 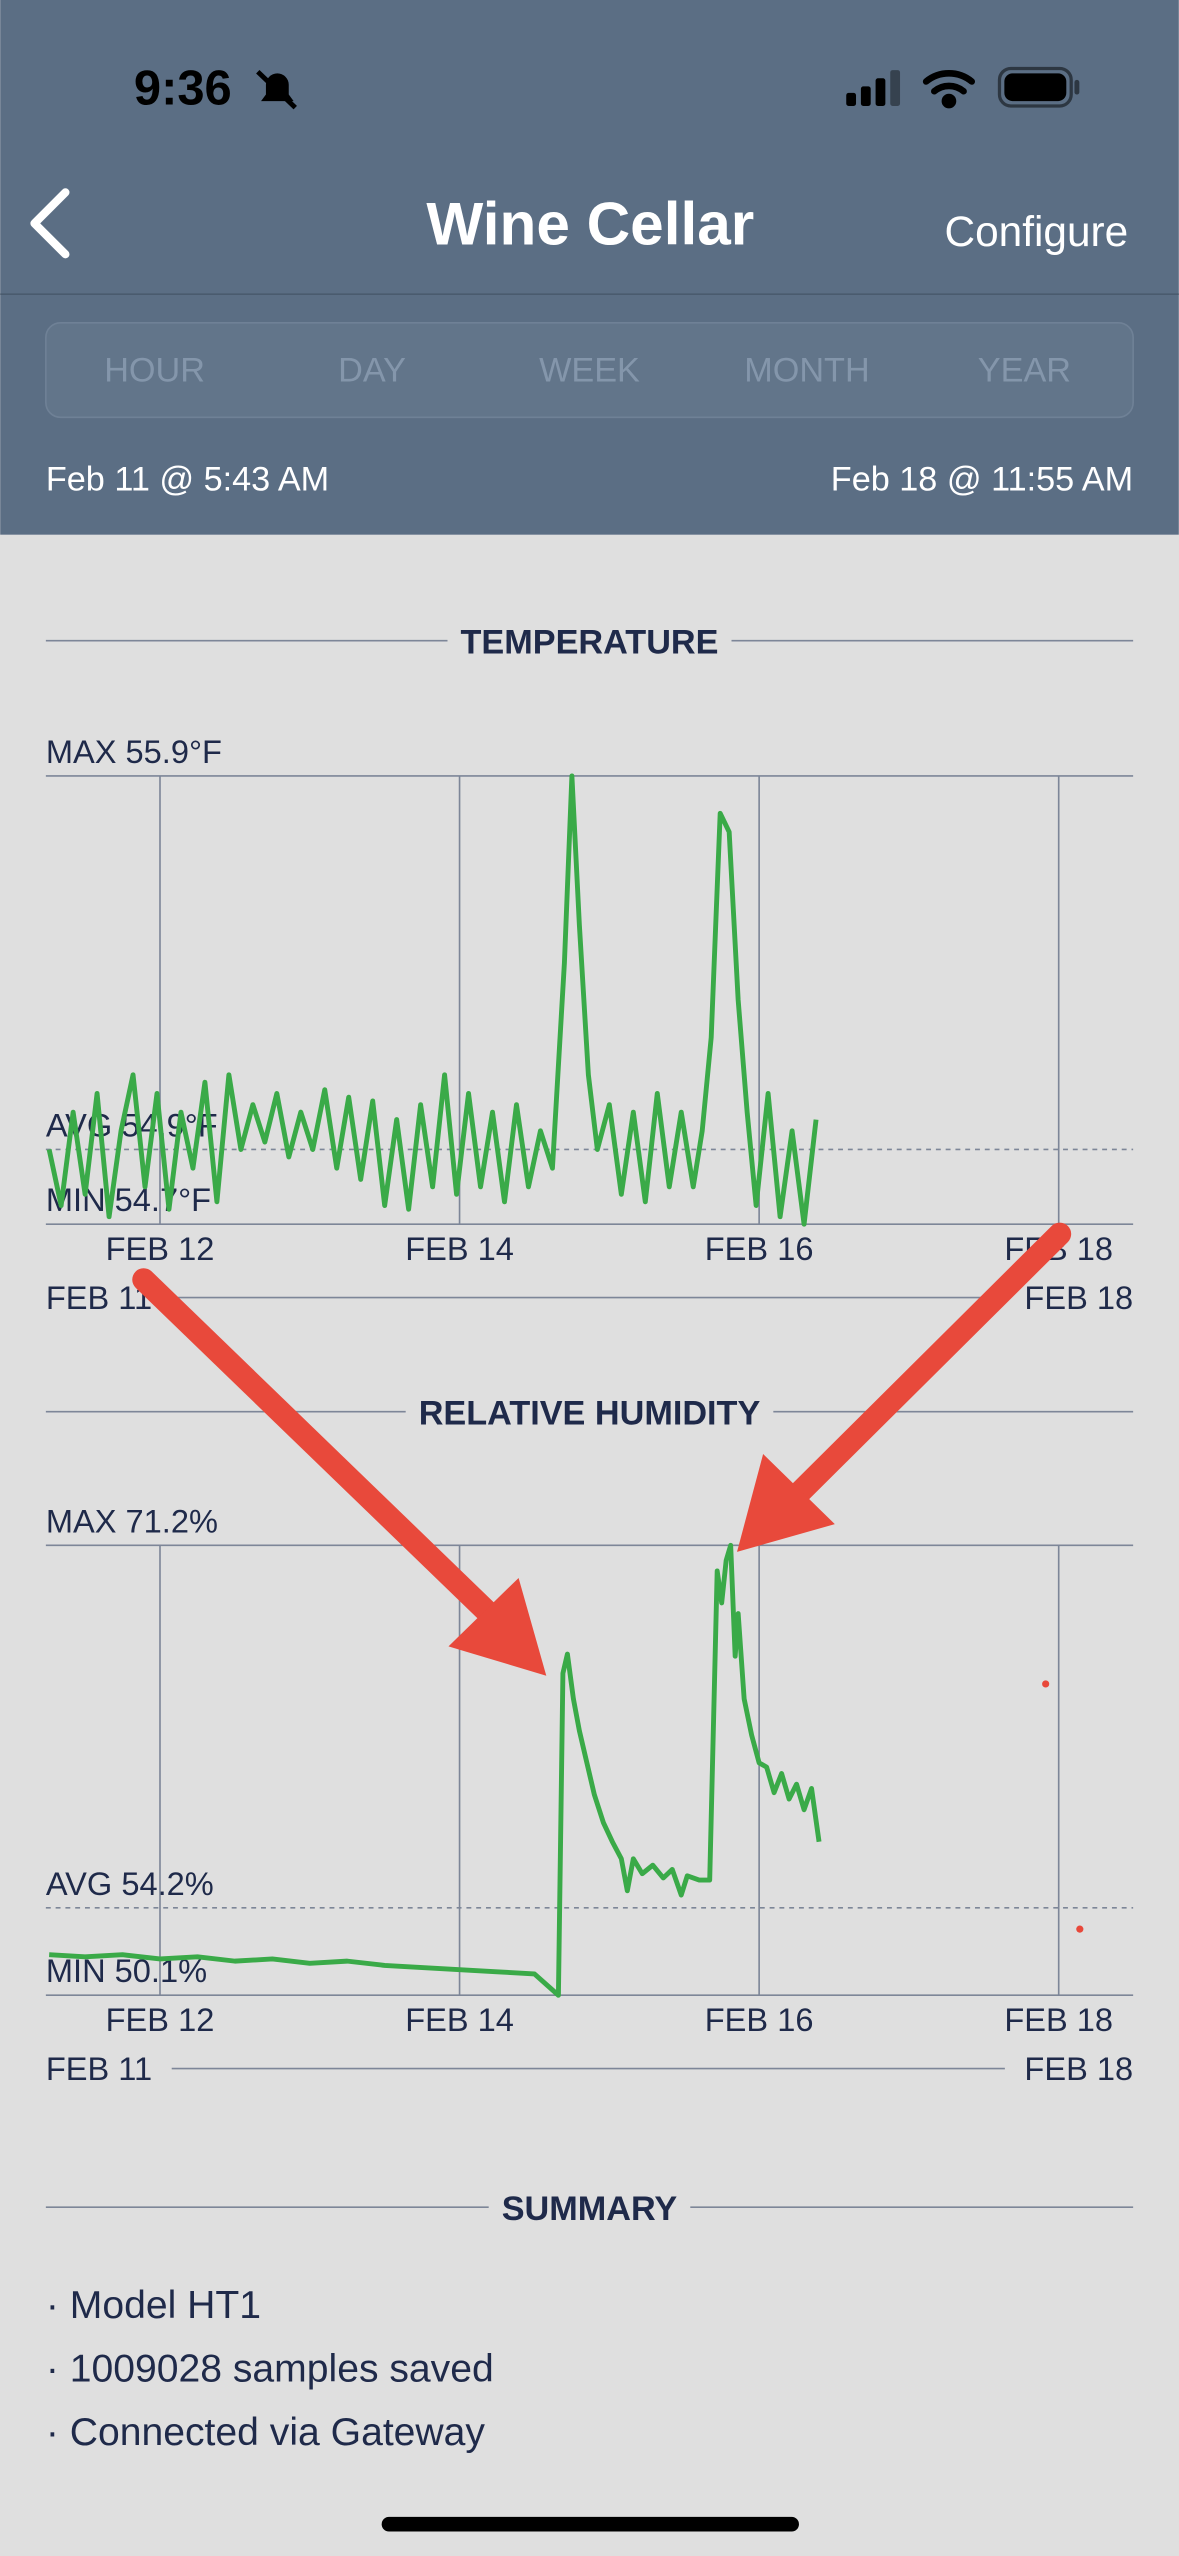 What do you see at coordinates (590, 1414) in the screenshot?
I see `chart-title: RELATIVE HUMIDITY` at bounding box center [590, 1414].